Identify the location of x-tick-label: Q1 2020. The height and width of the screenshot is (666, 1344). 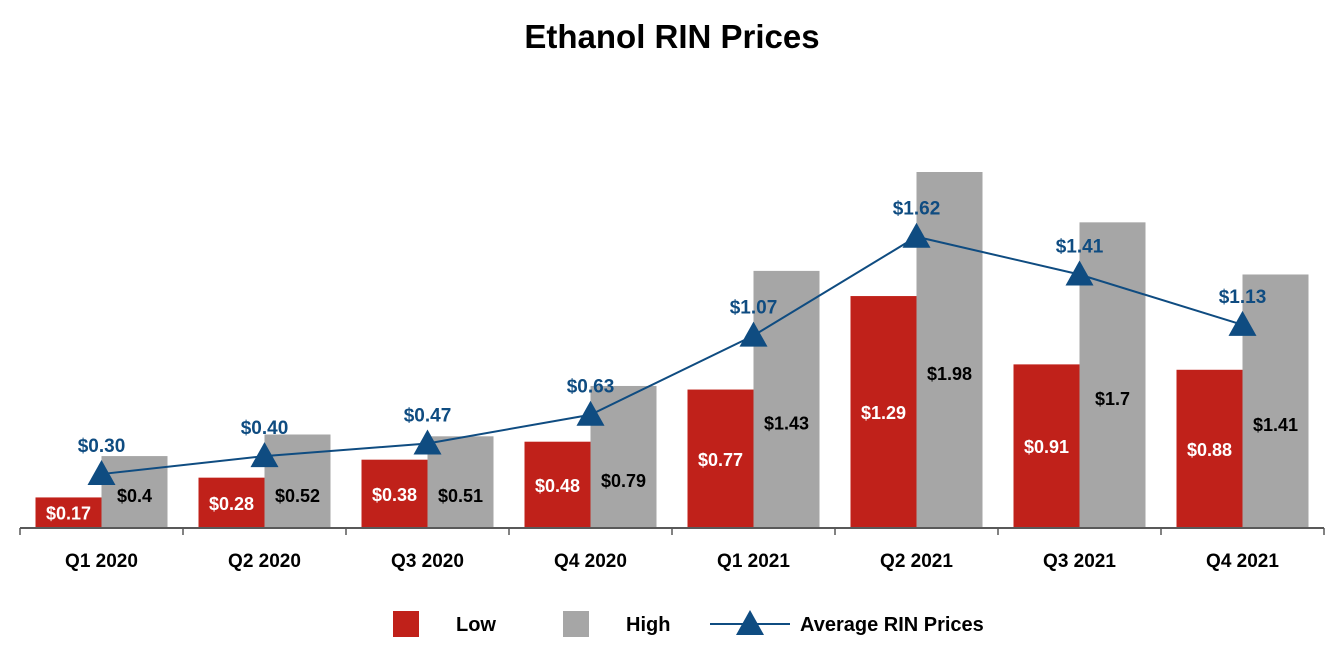
(101, 561).